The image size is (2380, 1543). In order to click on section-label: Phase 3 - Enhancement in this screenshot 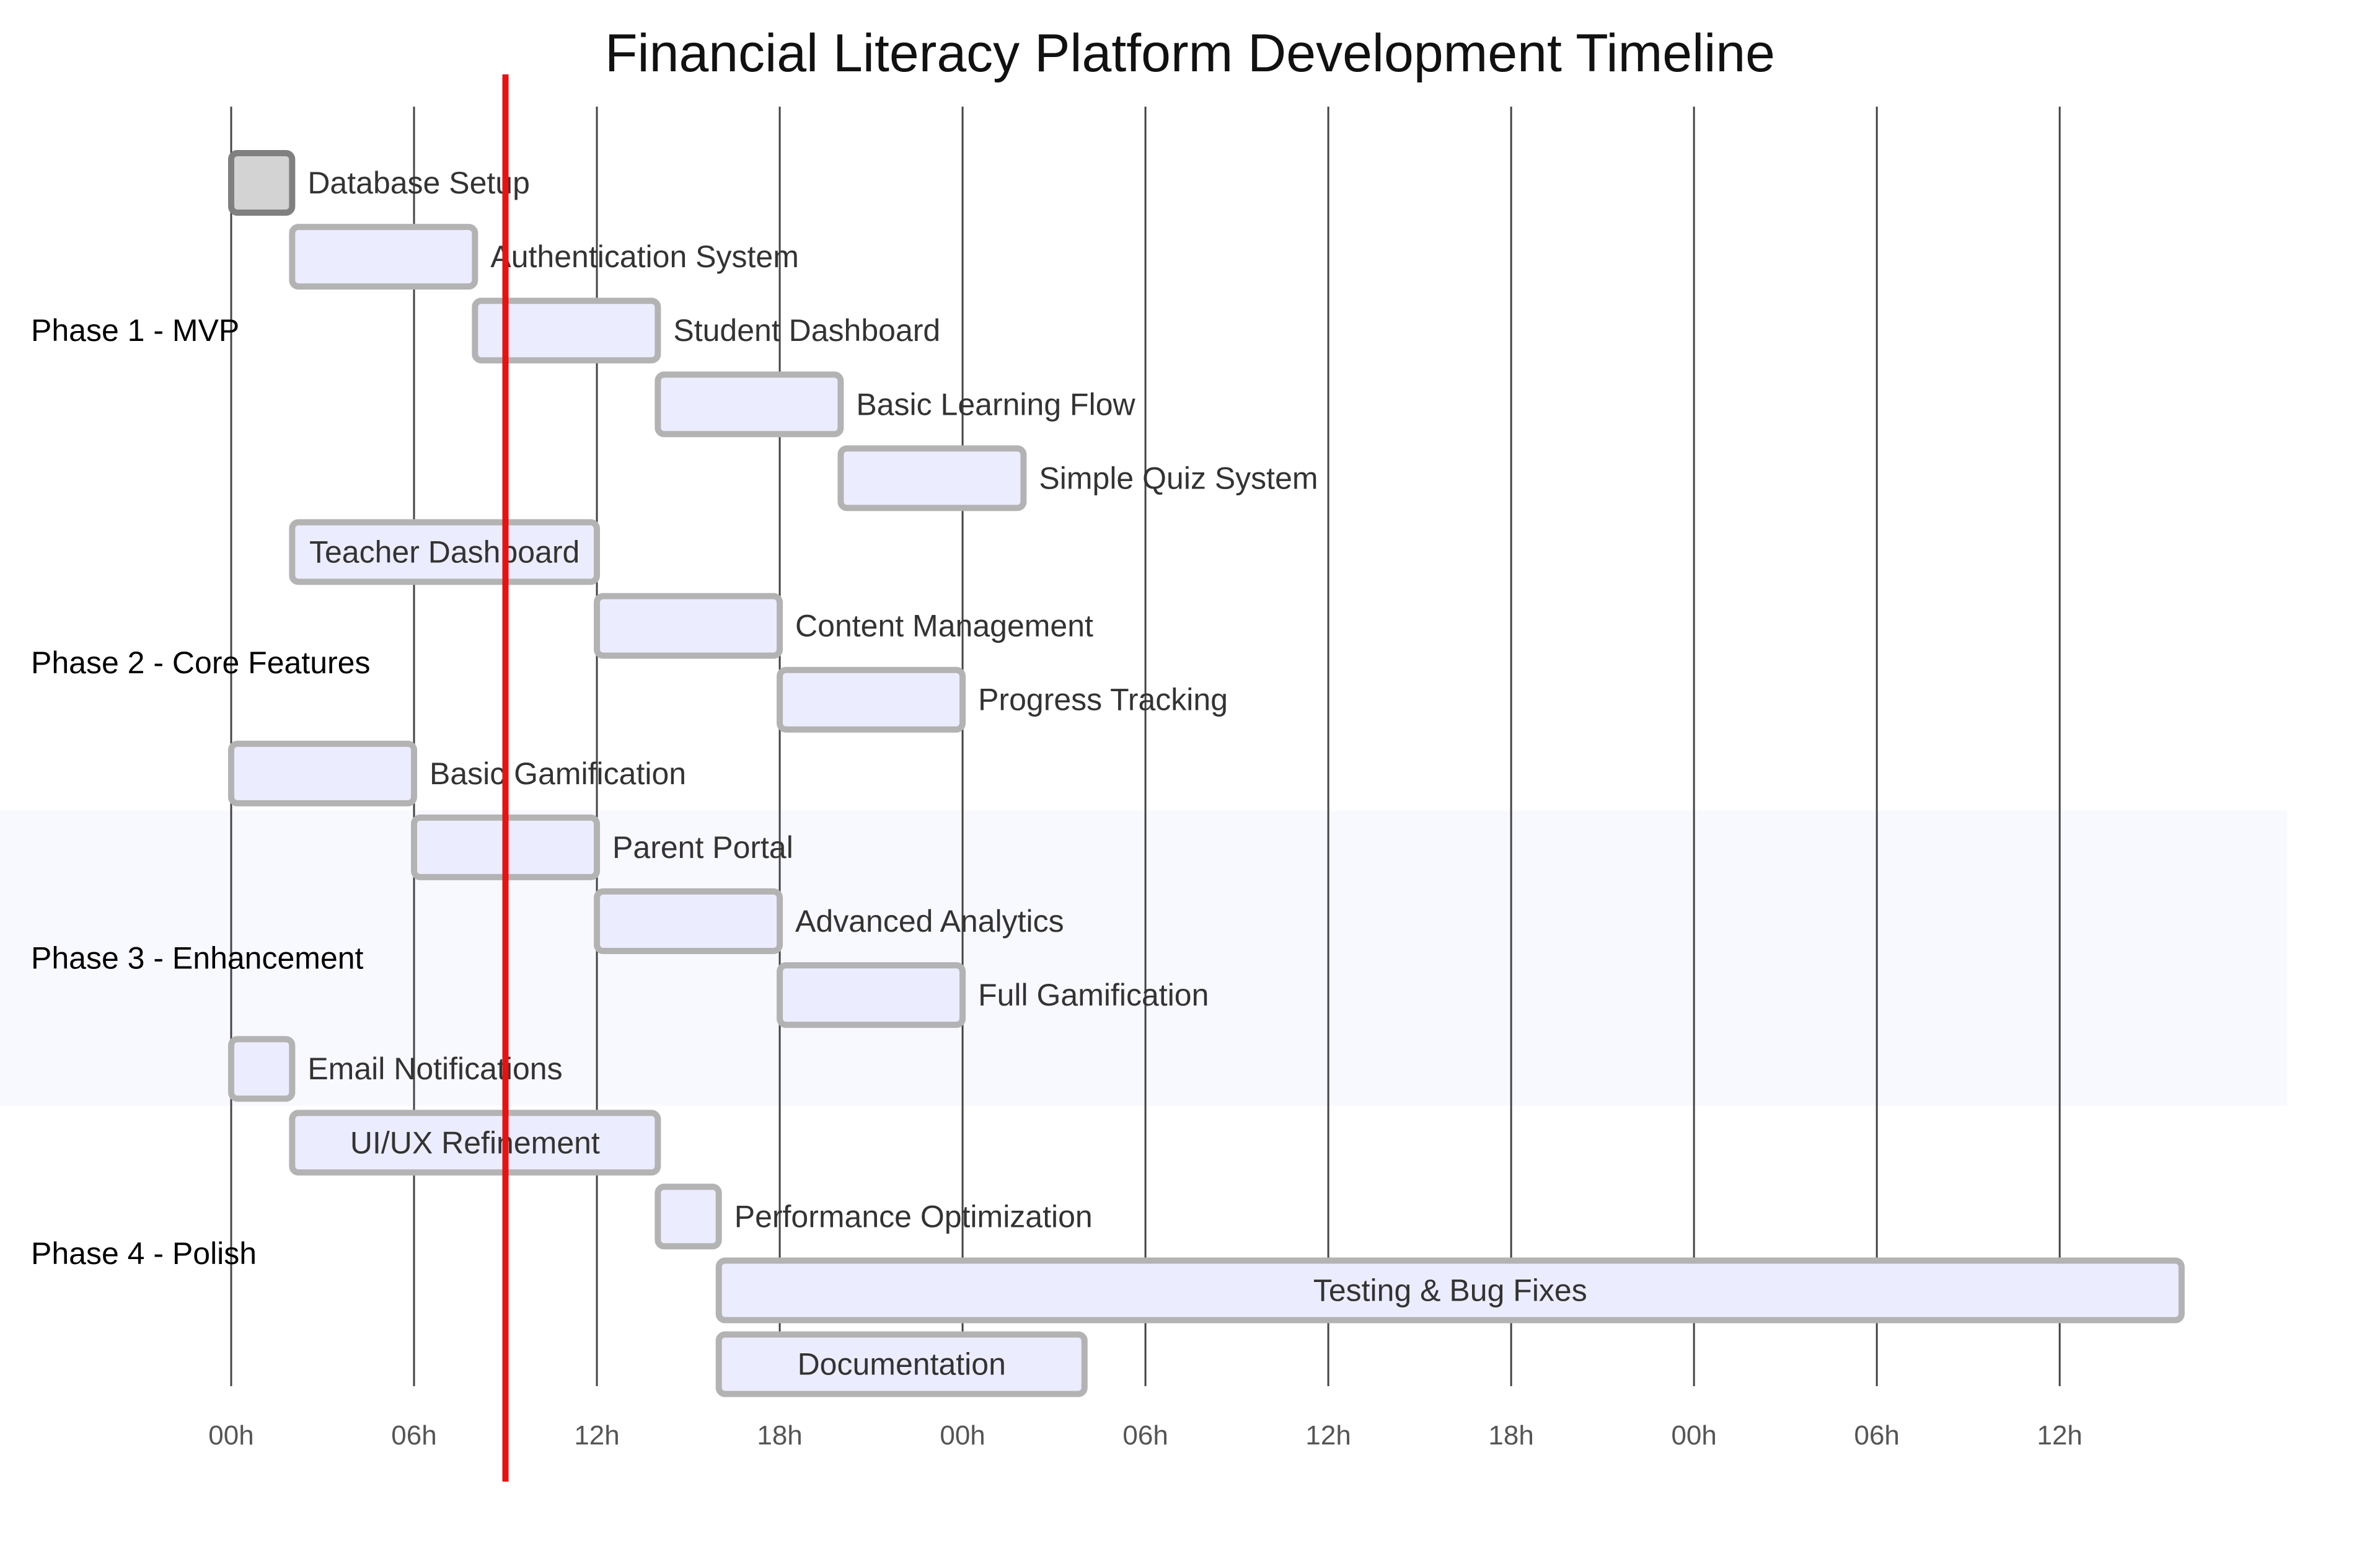, I will do `click(197, 958)`.